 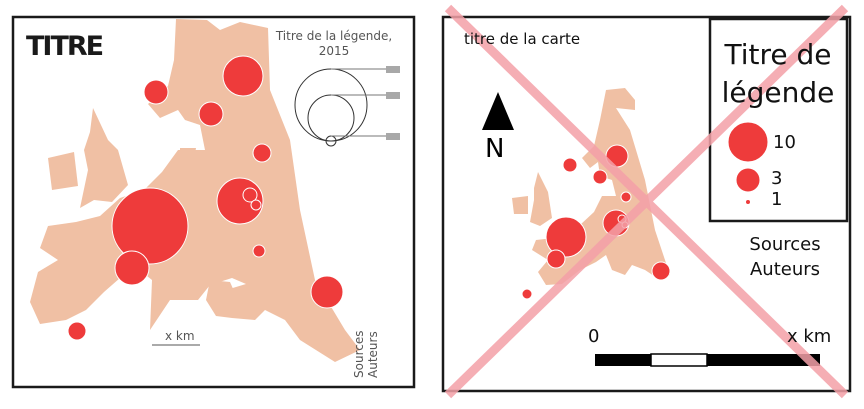 I want to click on legend-circle-large, so click(x=331, y=105).